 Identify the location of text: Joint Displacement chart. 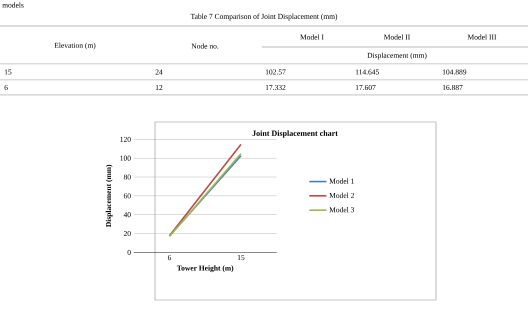
(295, 134).